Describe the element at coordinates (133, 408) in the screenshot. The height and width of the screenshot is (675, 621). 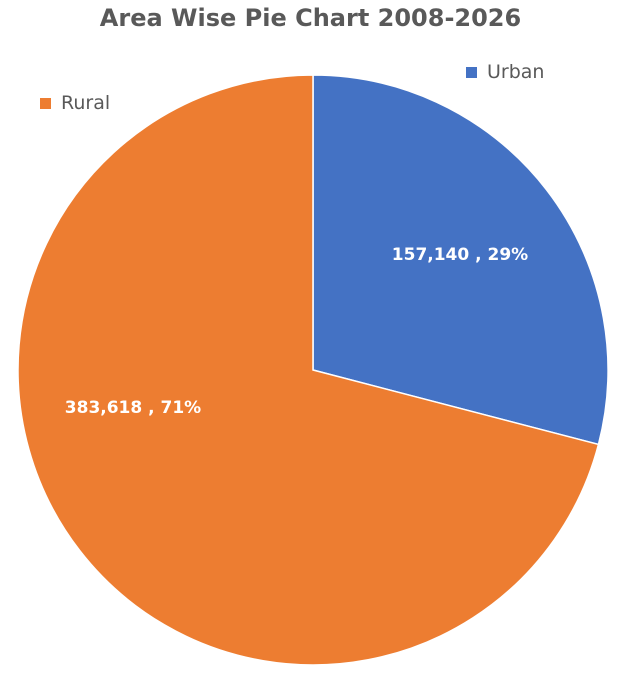
I see `data-label-rural: 383,618 , 71%` at that location.